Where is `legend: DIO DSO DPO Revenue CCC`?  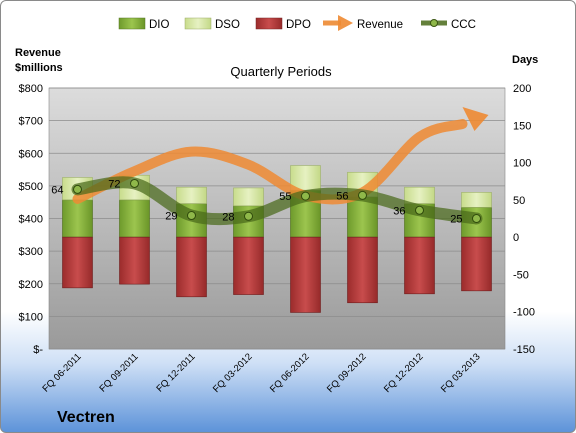
legend: DIO DSO DPO Revenue CCC is located at coordinates (297, 23).